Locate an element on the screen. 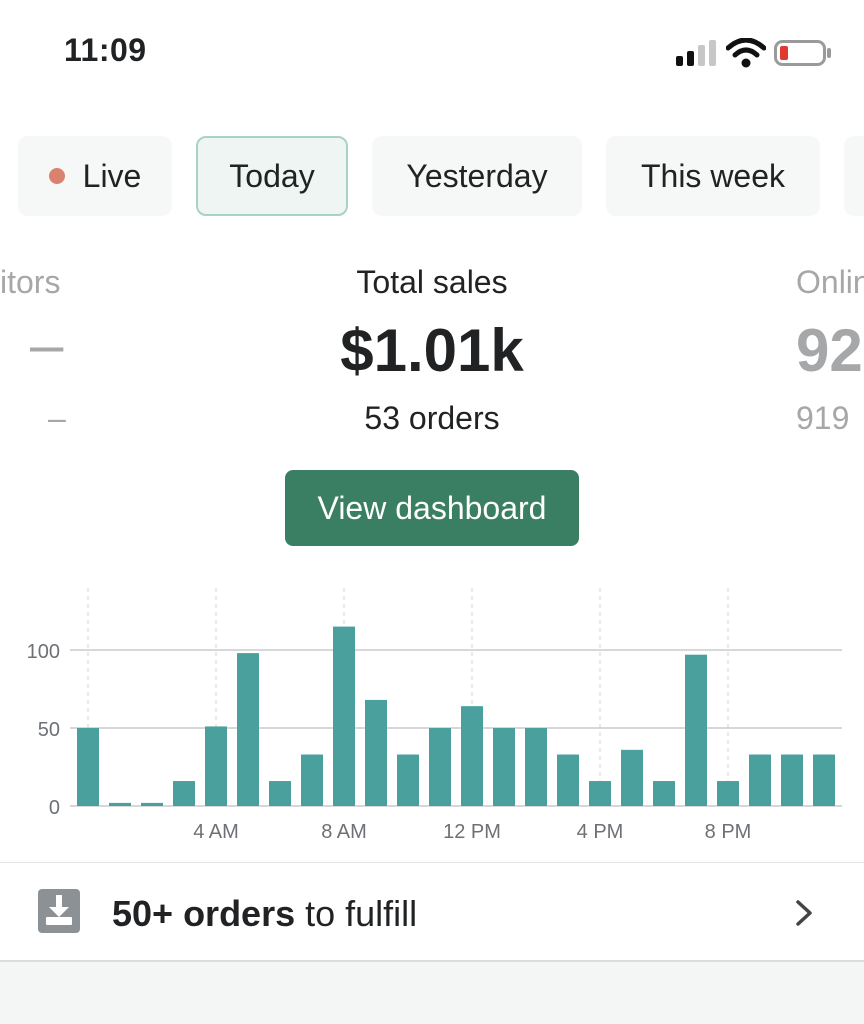 The height and width of the screenshot is (1024, 864). y-tick-label: 50 is located at coordinates (49, 730).